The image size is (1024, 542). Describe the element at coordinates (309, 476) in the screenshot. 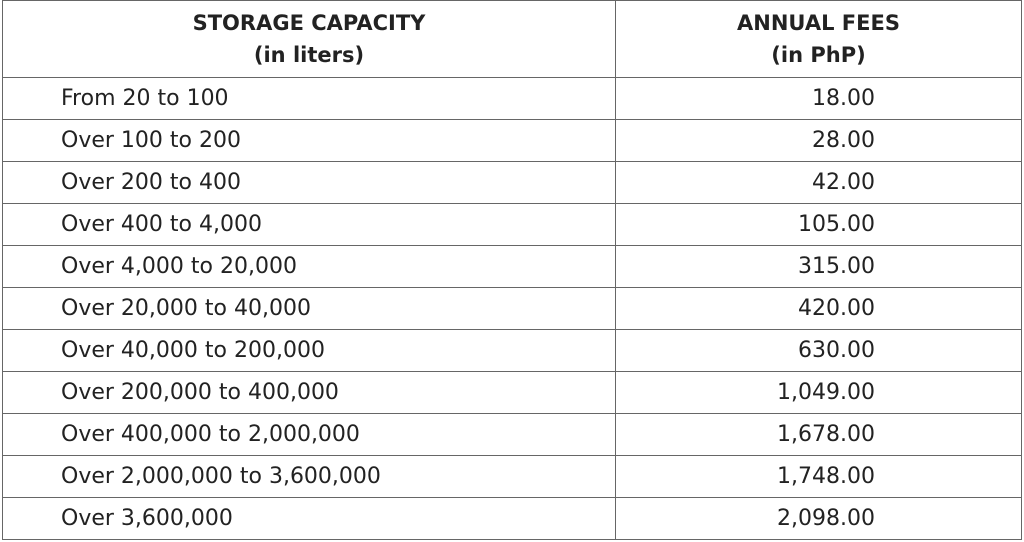

I see `capacity-cell: Over 2,000,000 to 3,600,000` at that location.